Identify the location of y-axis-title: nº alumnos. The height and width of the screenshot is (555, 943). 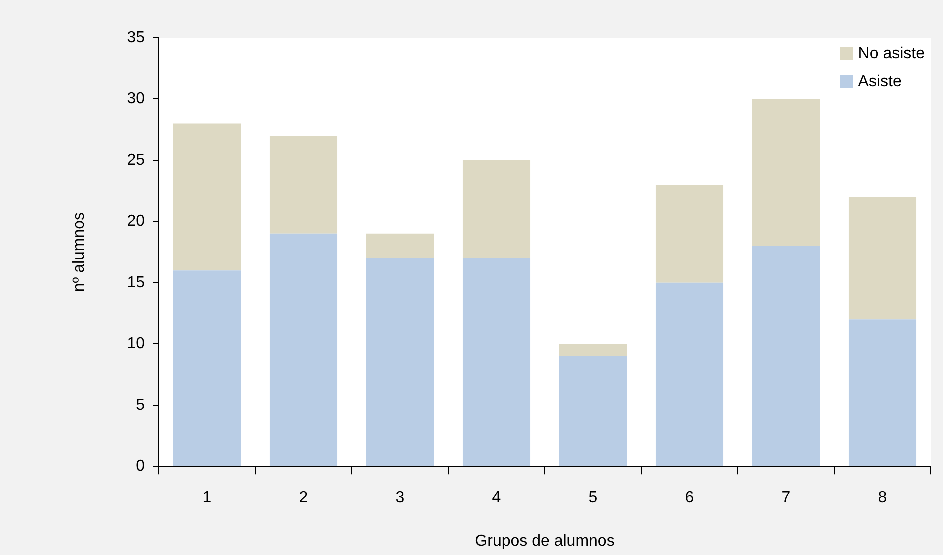
(79, 252).